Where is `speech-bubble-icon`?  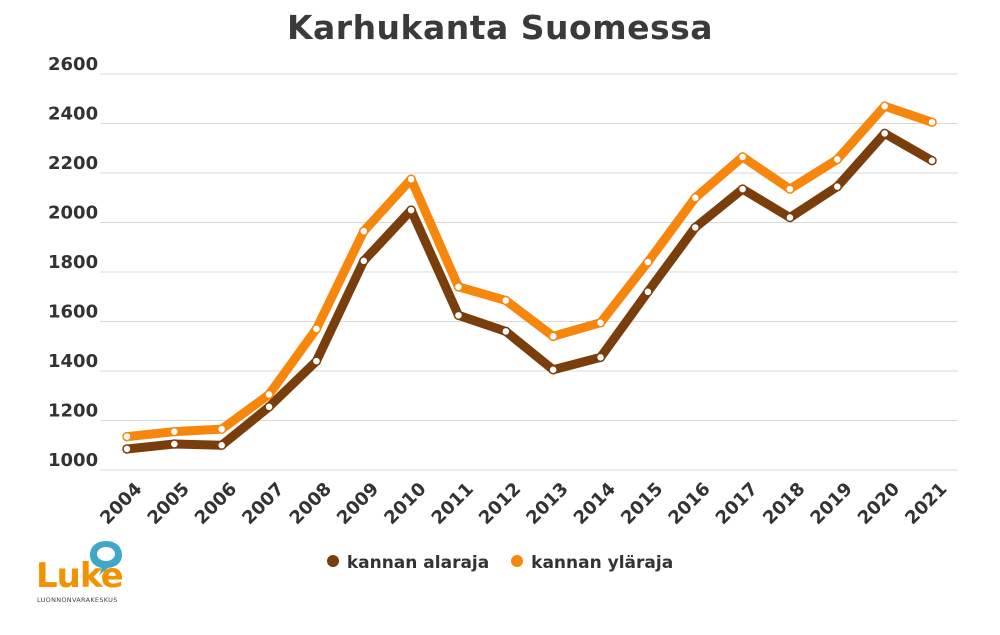 speech-bubble-icon is located at coordinates (106, 558).